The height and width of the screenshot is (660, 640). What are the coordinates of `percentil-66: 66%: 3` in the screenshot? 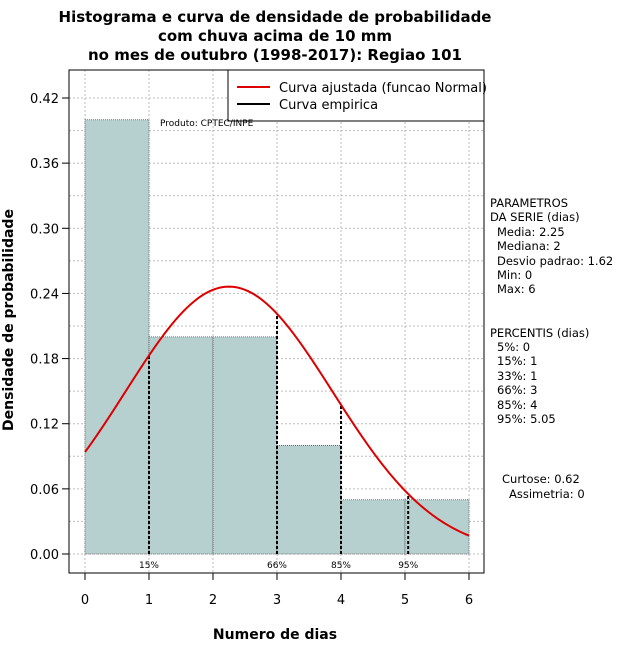 It's located at (517, 390).